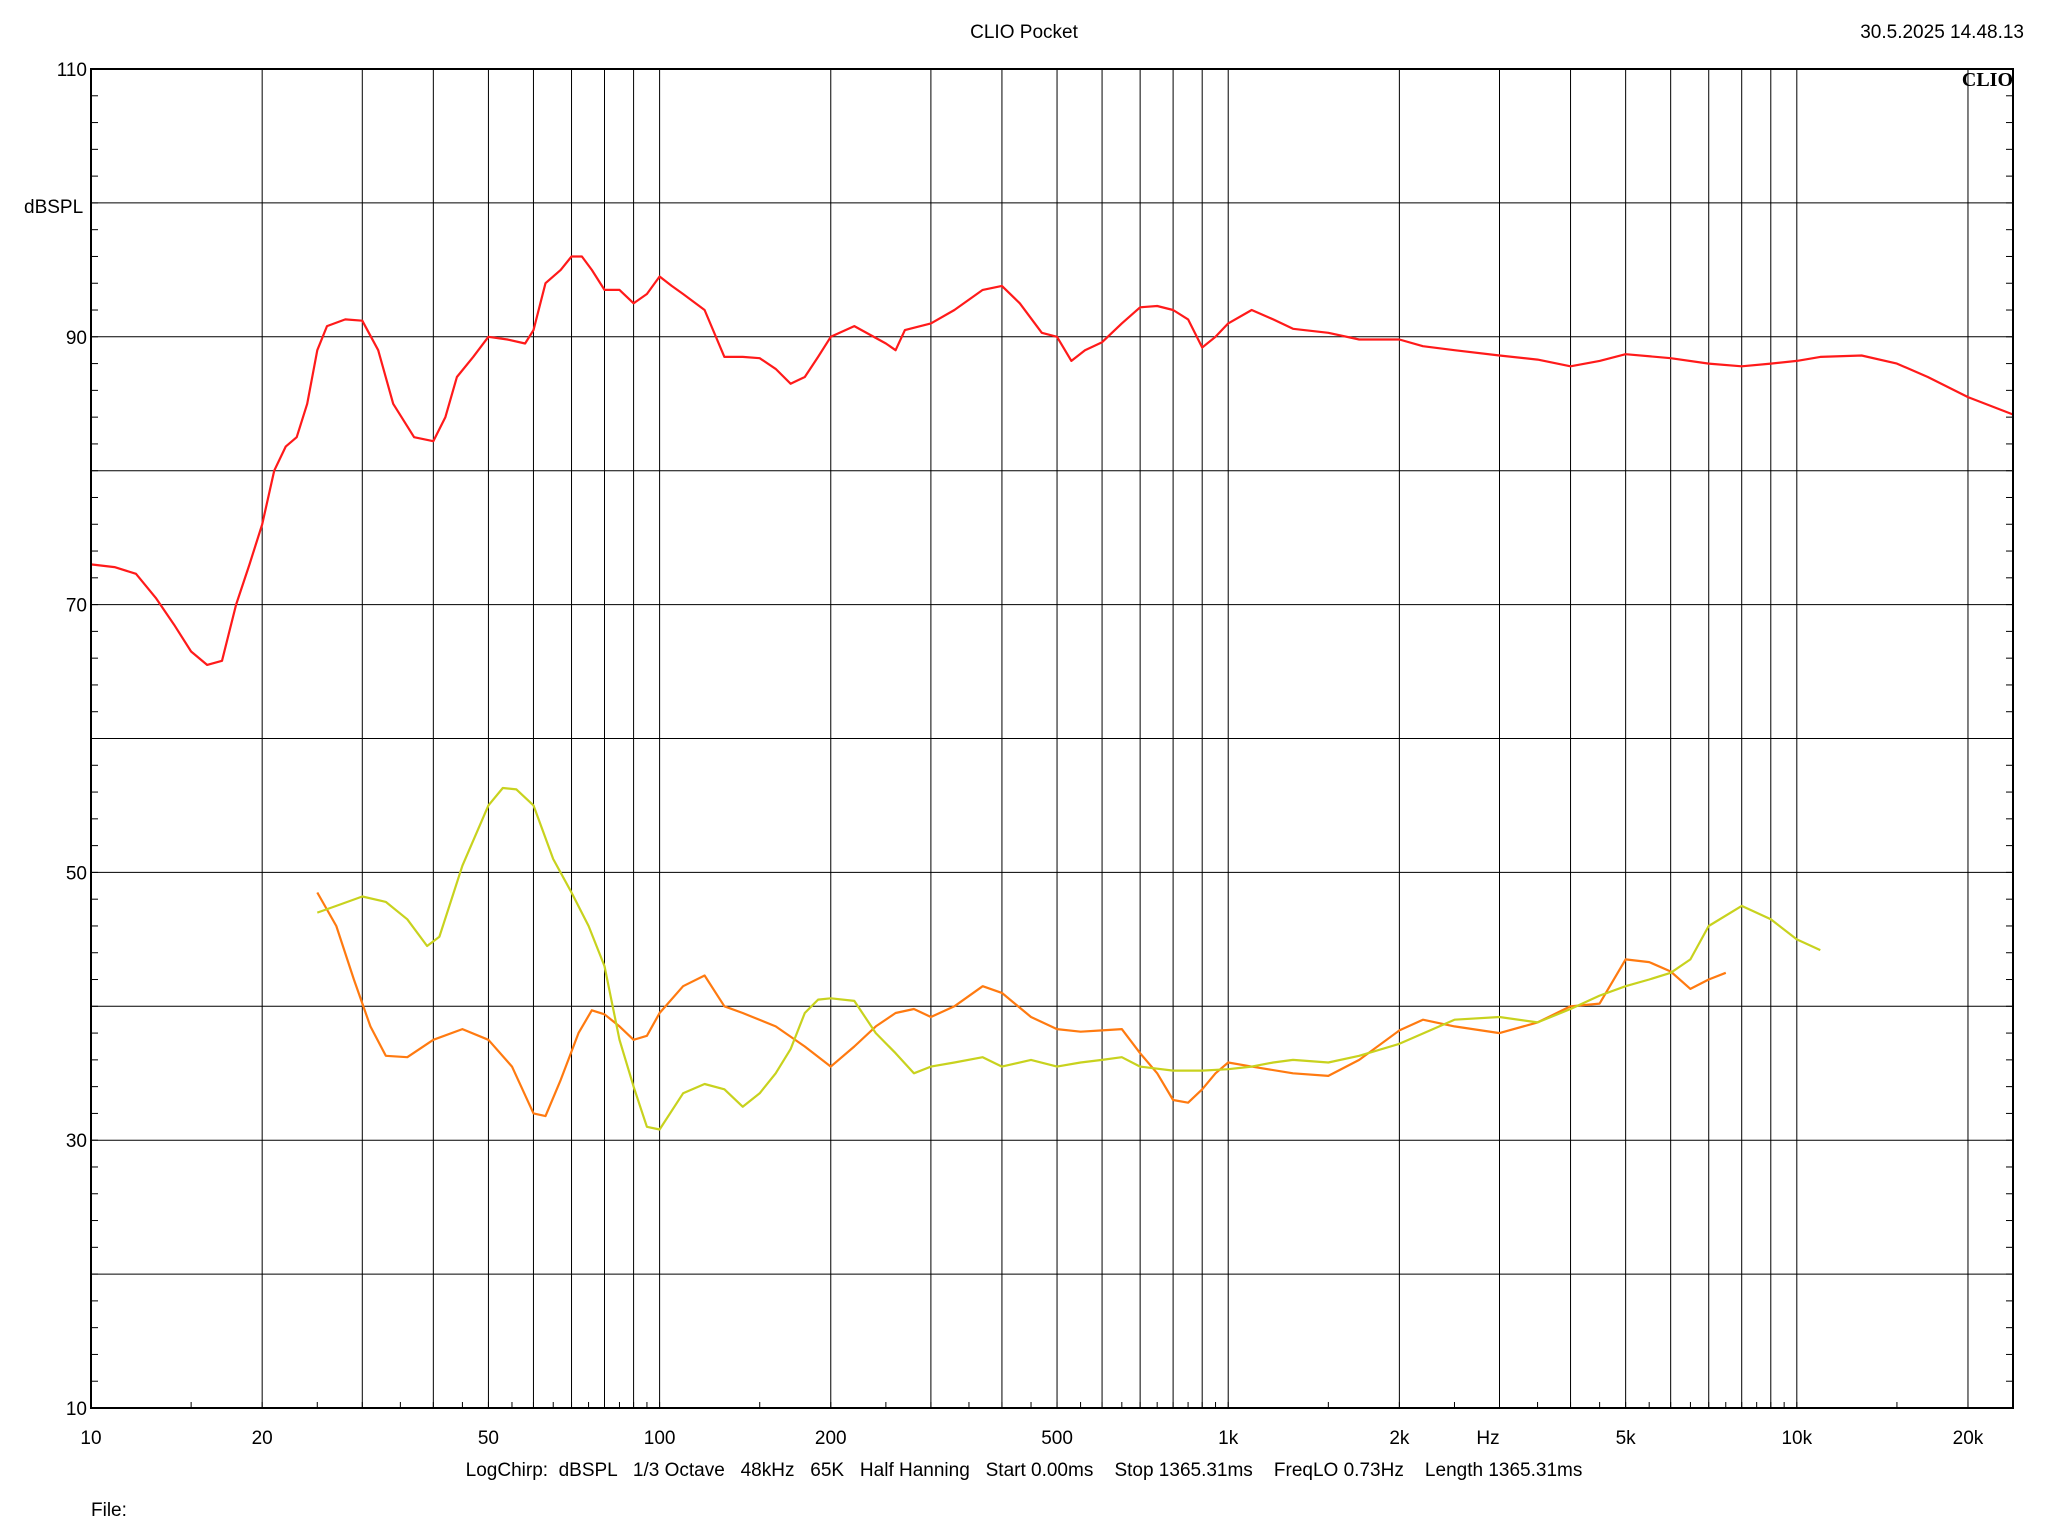  What do you see at coordinates (72, 70) in the screenshot?
I see `y-tick-label: 110` at bounding box center [72, 70].